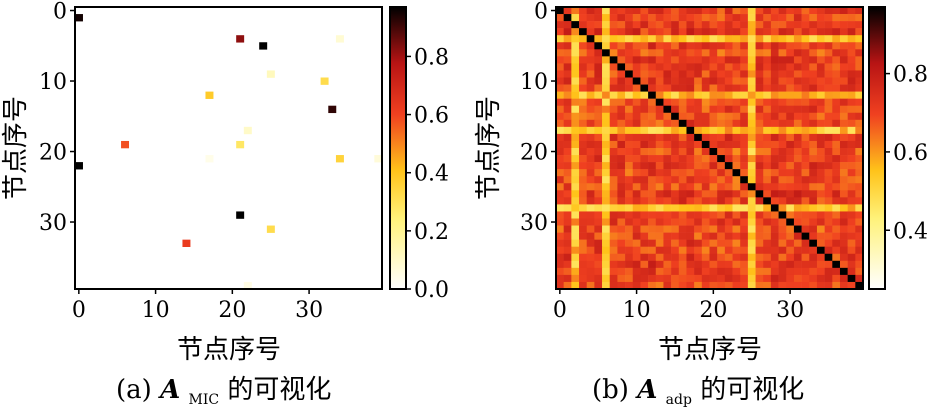  What do you see at coordinates (431, 116) in the screenshot?
I see `colorbar-tick-label: 0.6` at bounding box center [431, 116].